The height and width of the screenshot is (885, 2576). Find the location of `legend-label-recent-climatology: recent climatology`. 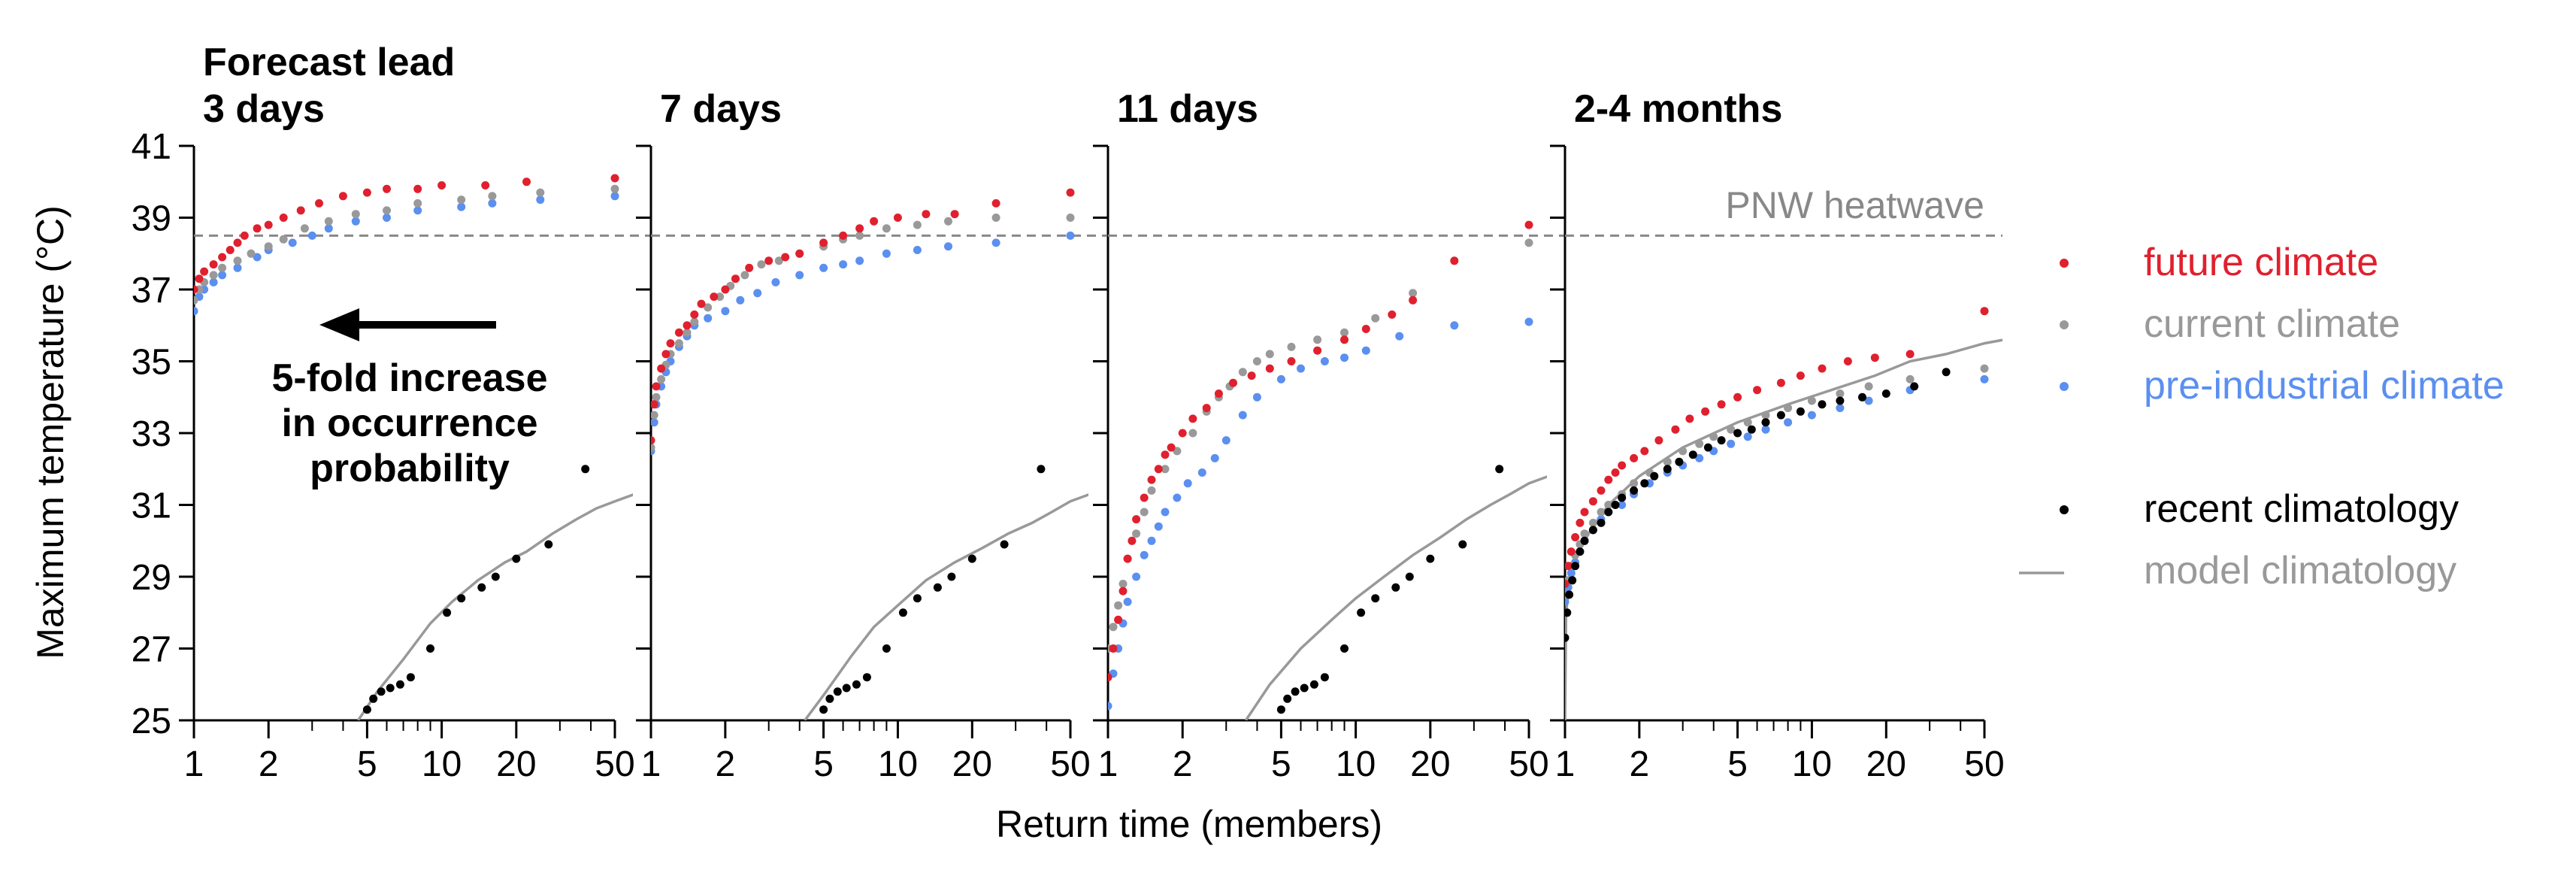

legend-label-recent-climatology: recent climatology is located at coordinates (2301, 509).